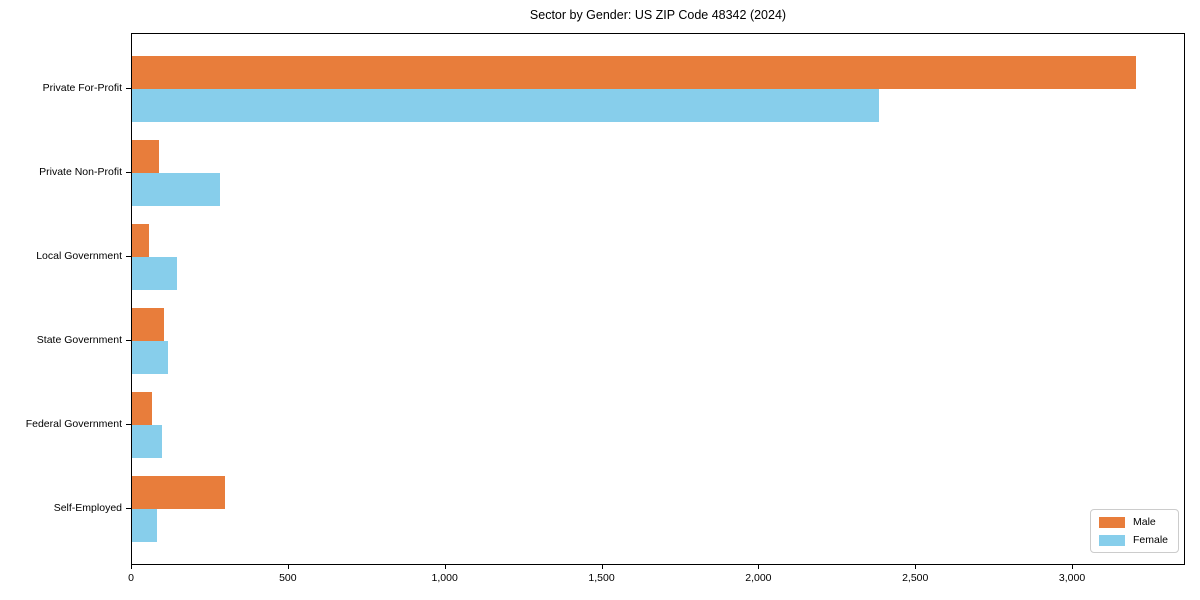 This screenshot has height=600, width=1200. I want to click on x-tick-label: 1,000, so click(444, 578).